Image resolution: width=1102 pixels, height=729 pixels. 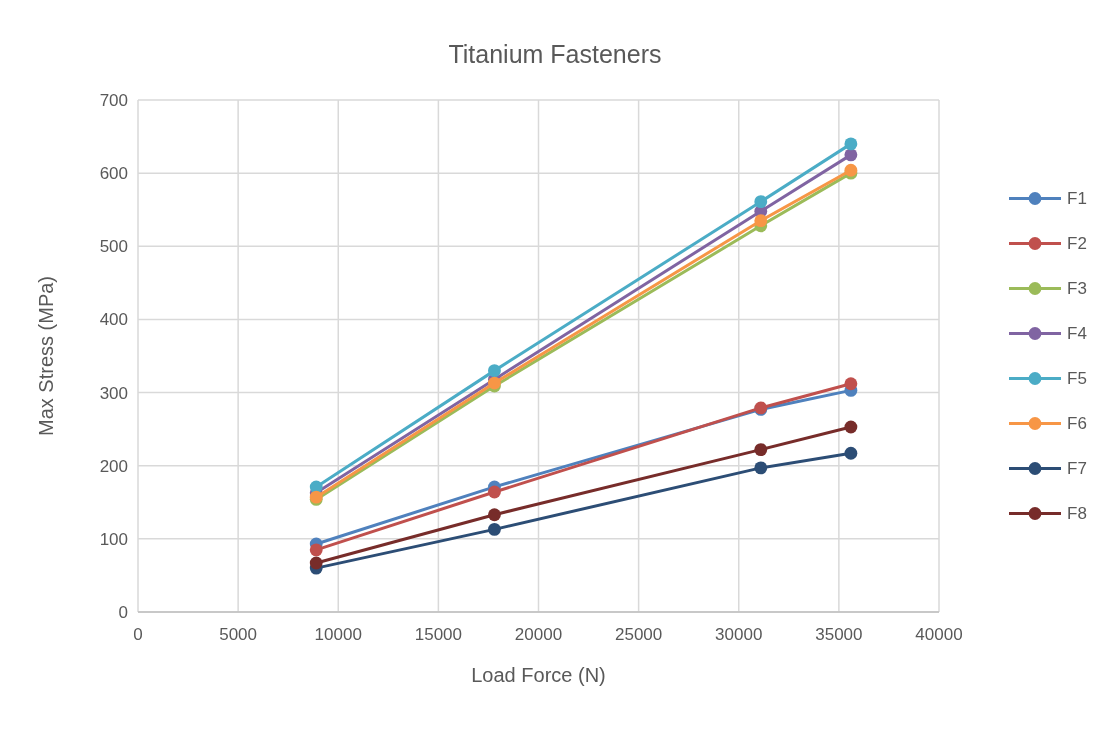 I want to click on x-tick-label: 25000, so click(x=638, y=634).